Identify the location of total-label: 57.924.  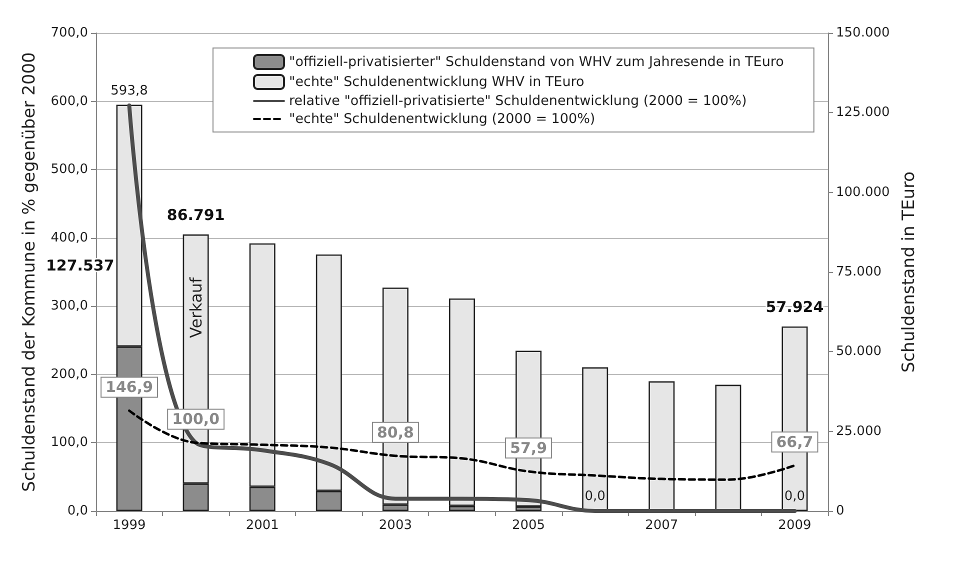
(795, 307).